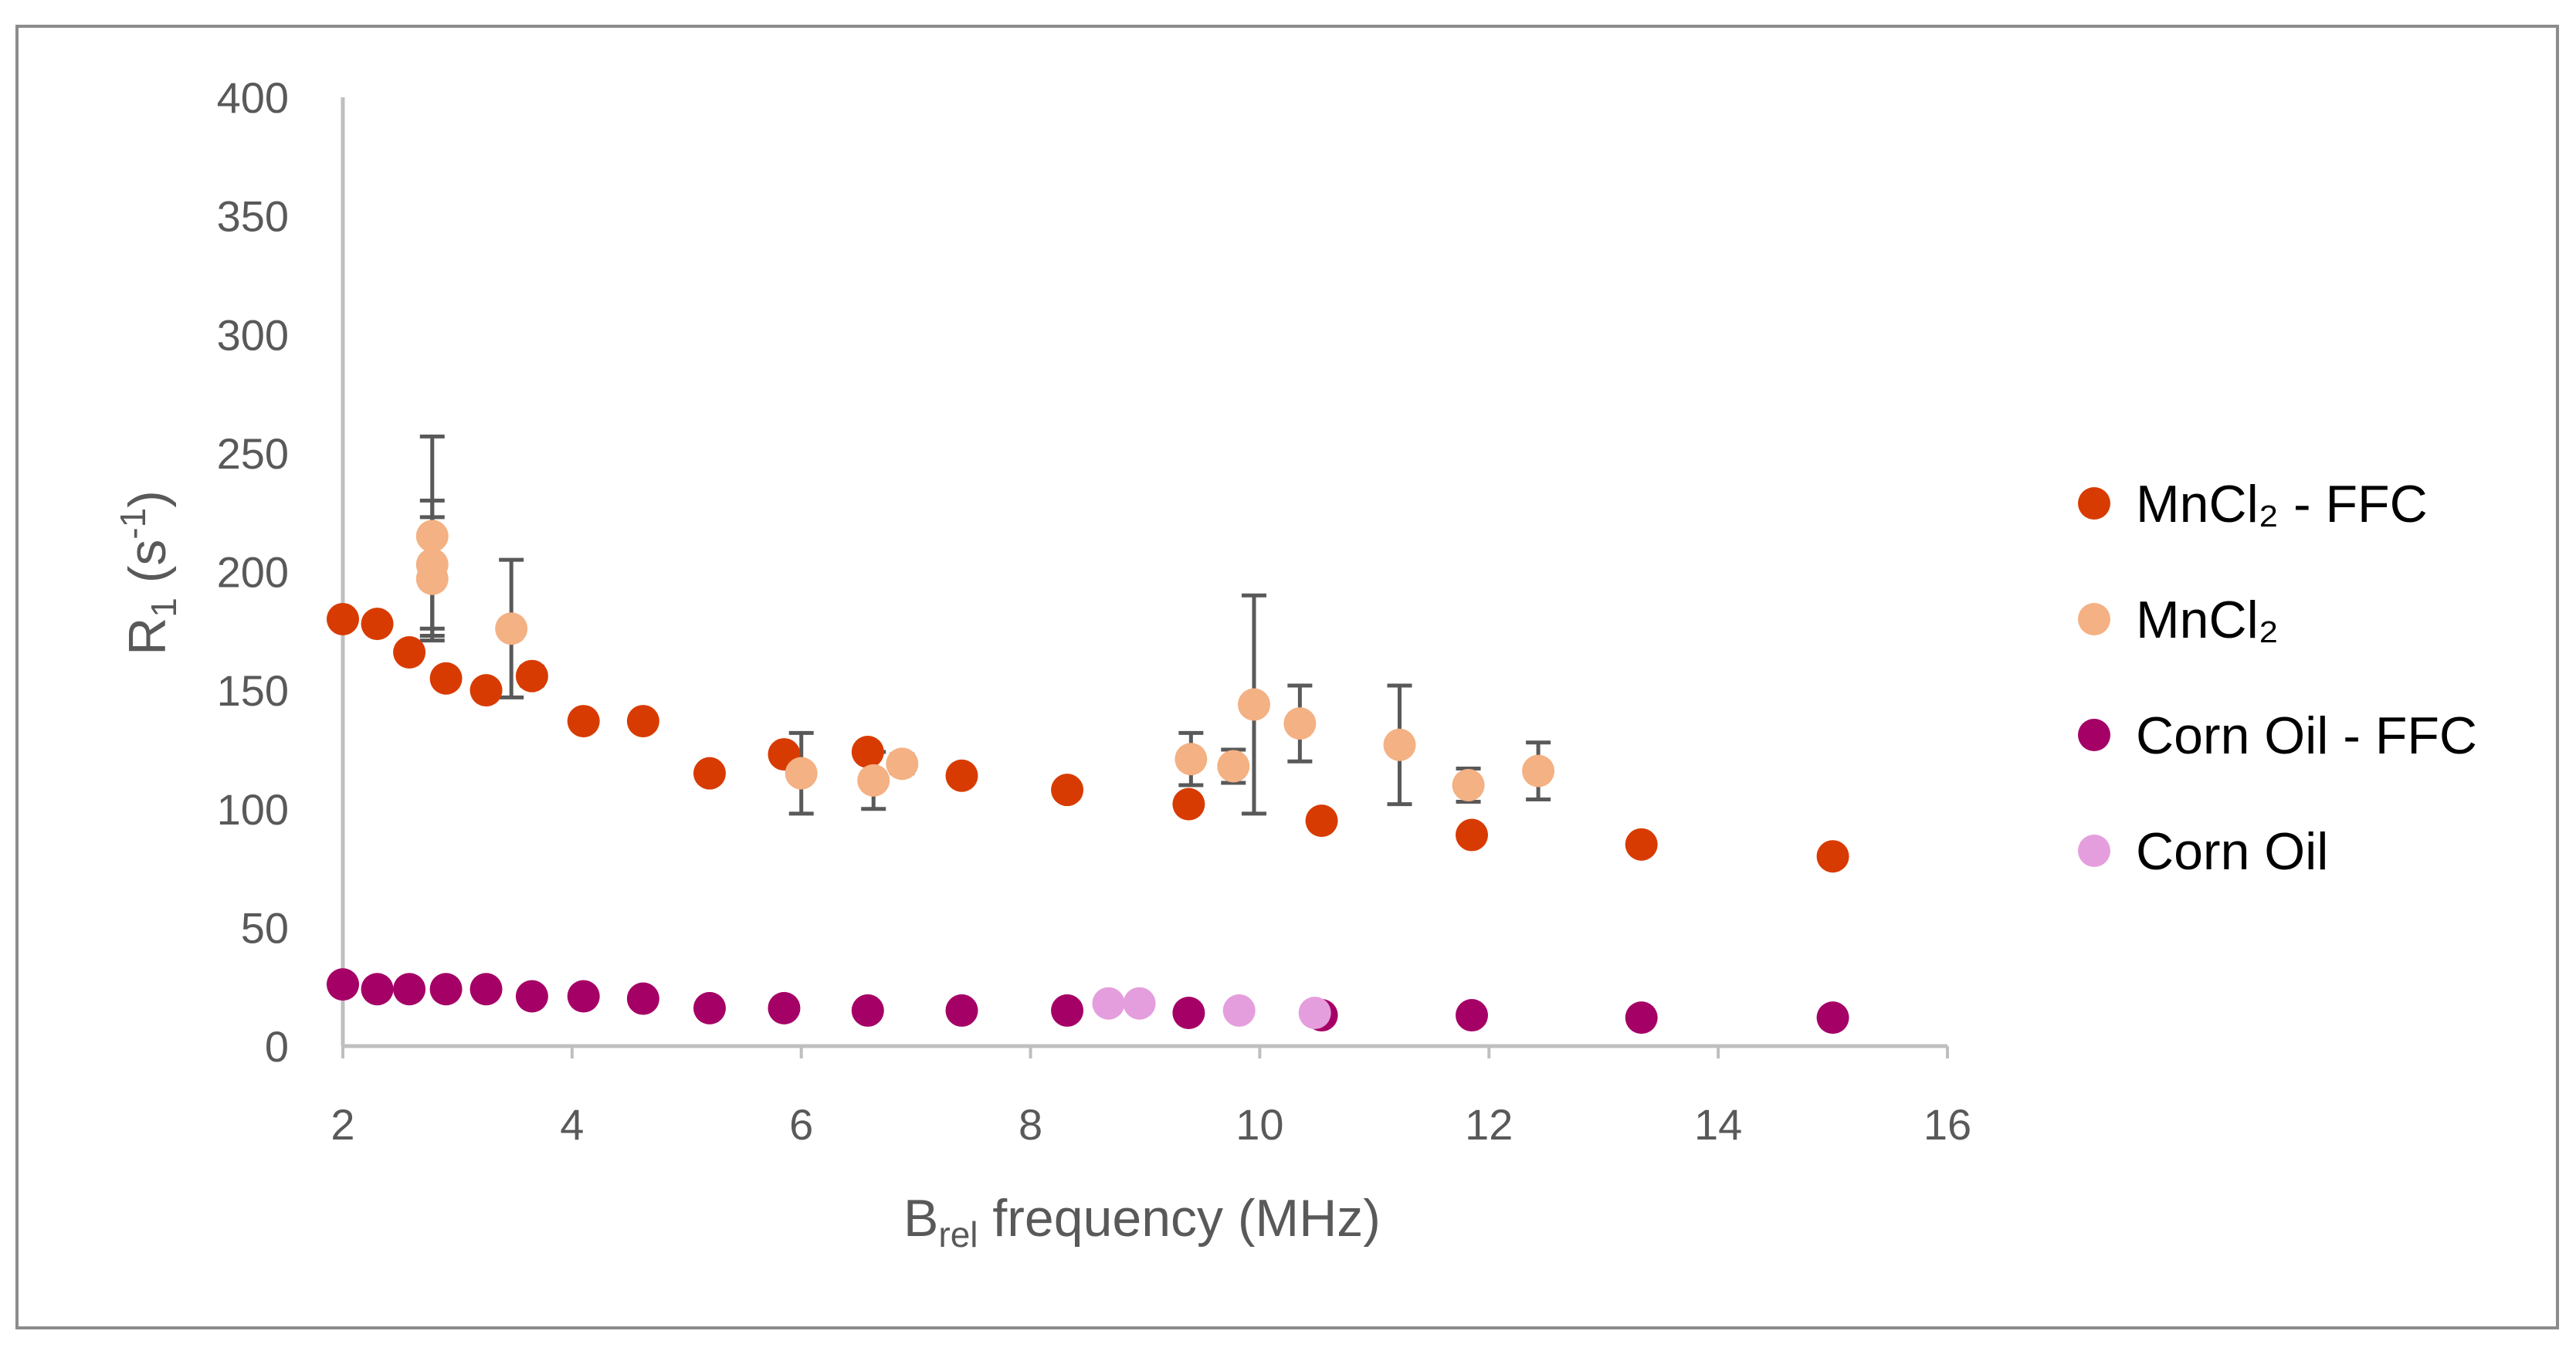  Describe the element at coordinates (1489, 1124) in the screenshot. I see `x-tick-label: 12` at that location.